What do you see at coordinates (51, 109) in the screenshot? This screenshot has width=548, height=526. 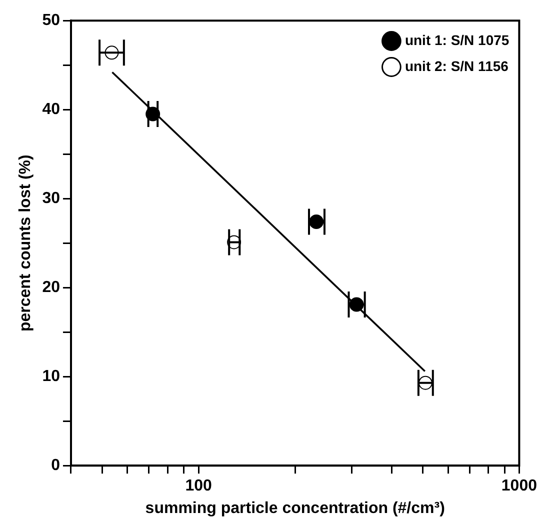 I see `y-tick-label: 40` at bounding box center [51, 109].